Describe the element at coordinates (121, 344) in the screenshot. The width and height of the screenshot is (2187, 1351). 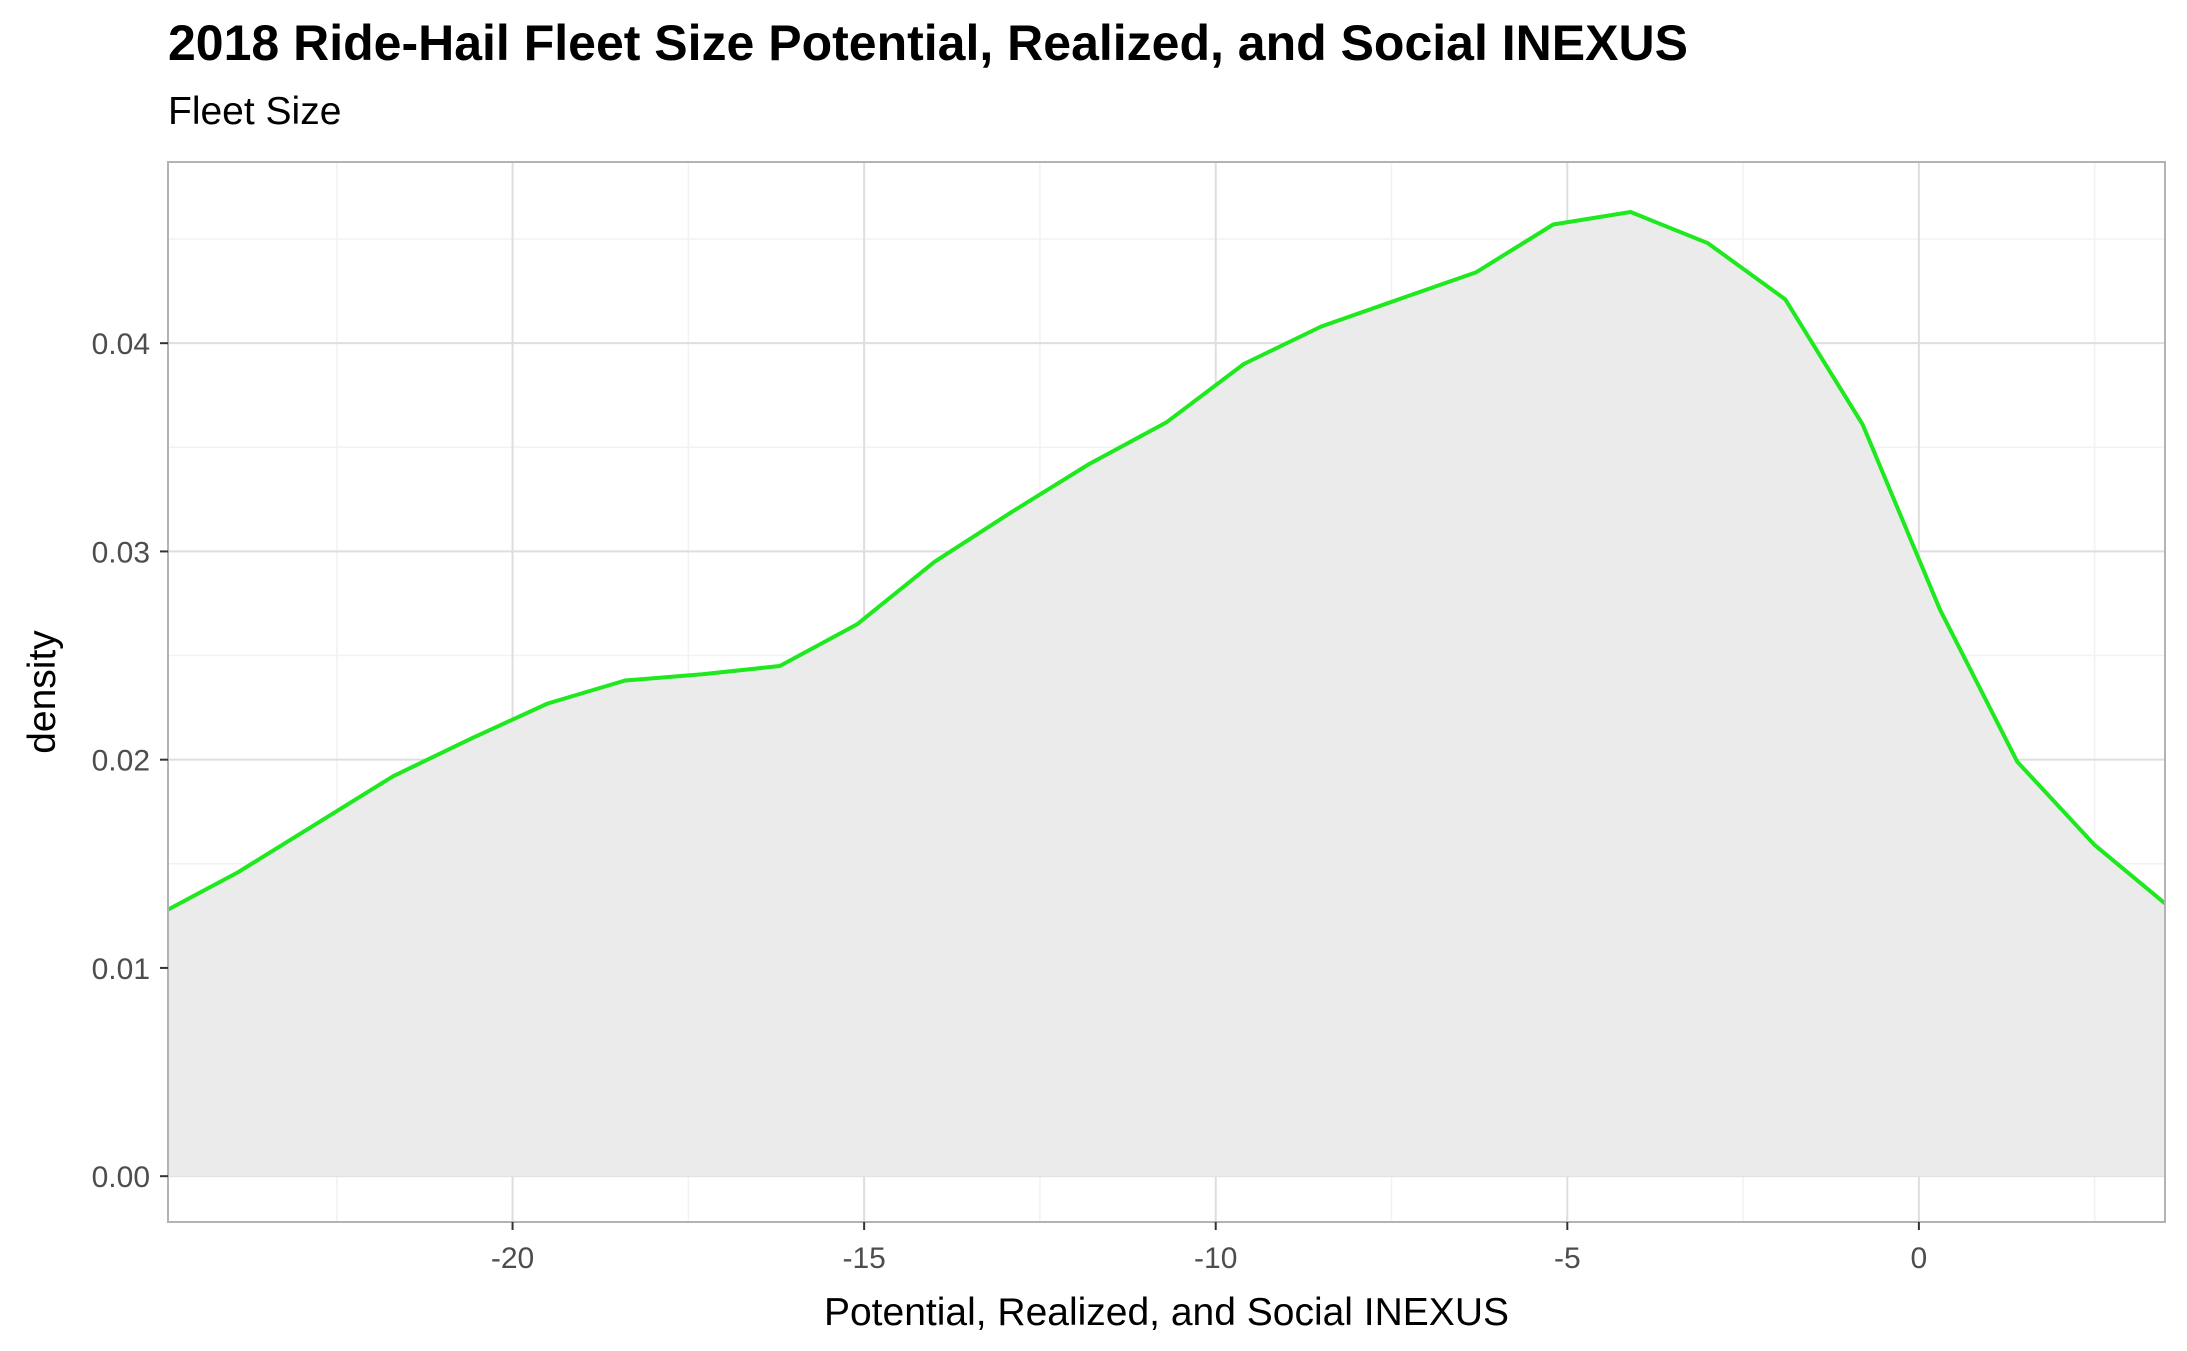
I see `y-tick-label: 0.04` at that location.